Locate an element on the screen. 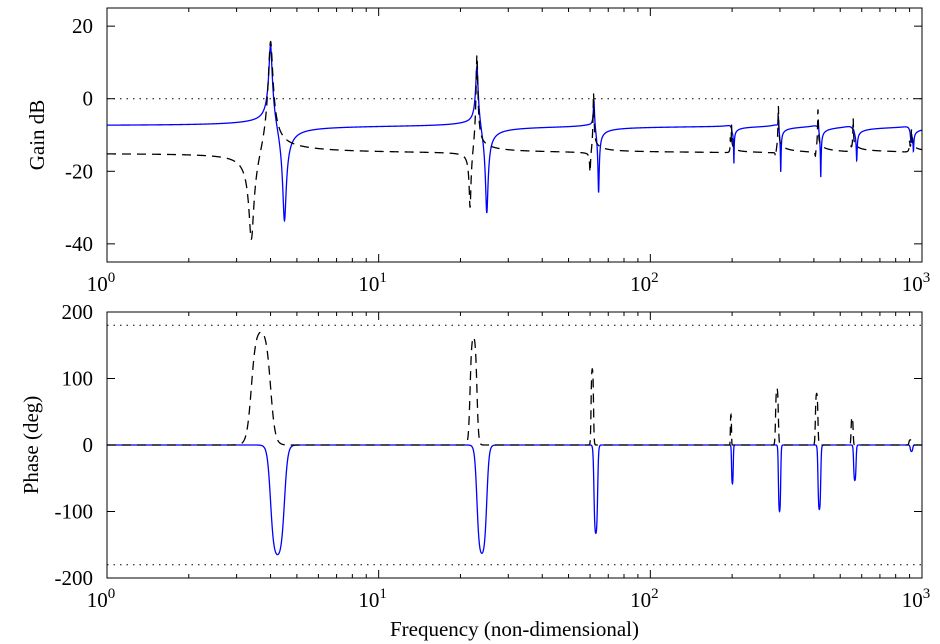  phase-y-tick-label: -200 is located at coordinates (74, 578).